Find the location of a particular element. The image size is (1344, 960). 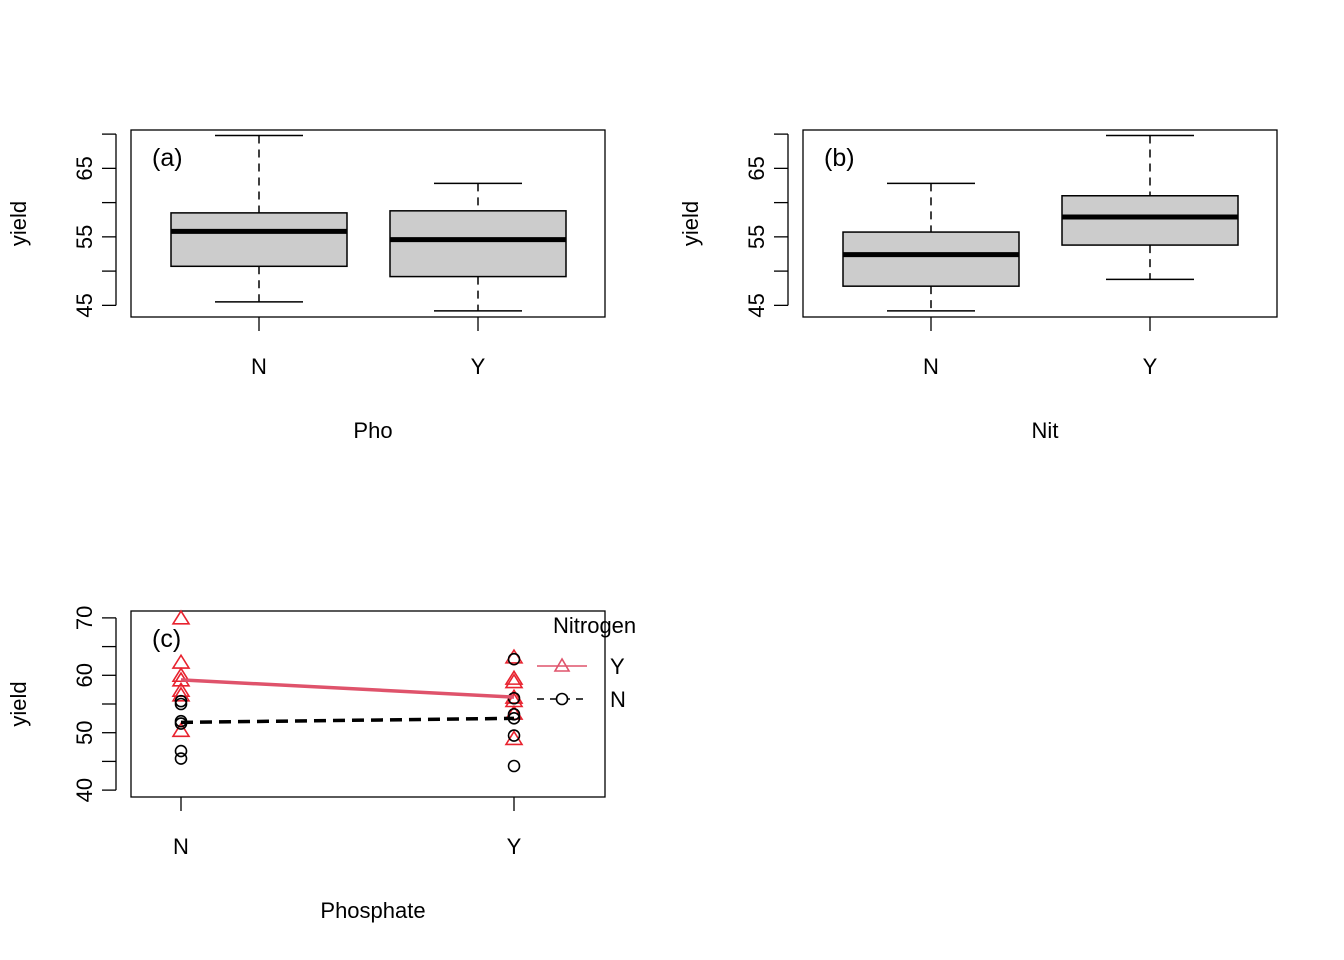

panel-label: (c) is located at coordinates (166, 639).